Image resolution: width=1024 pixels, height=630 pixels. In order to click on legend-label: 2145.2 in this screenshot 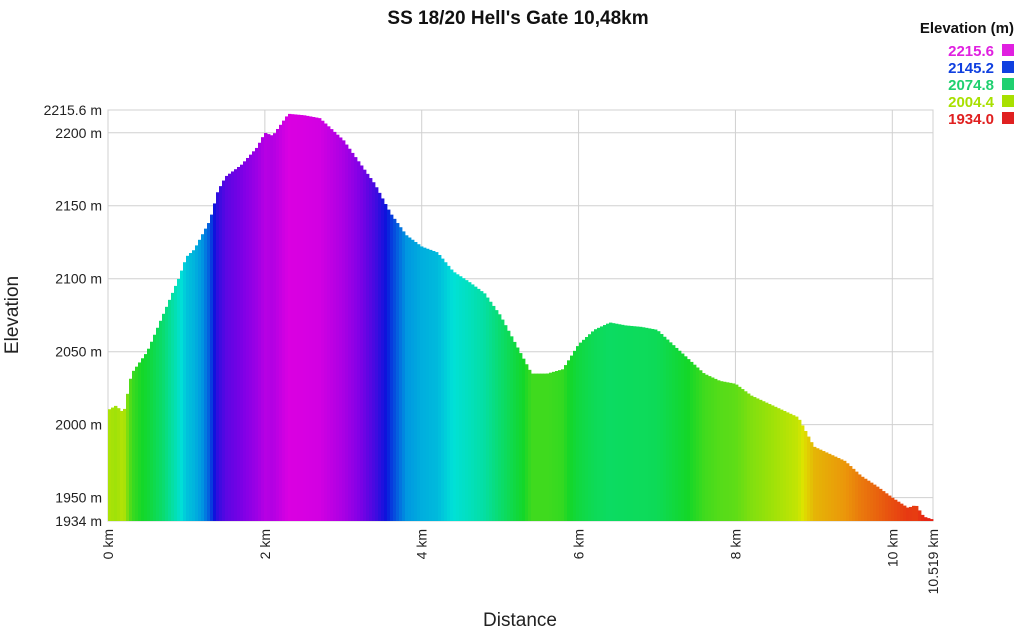, I will do `click(971, 68)`.